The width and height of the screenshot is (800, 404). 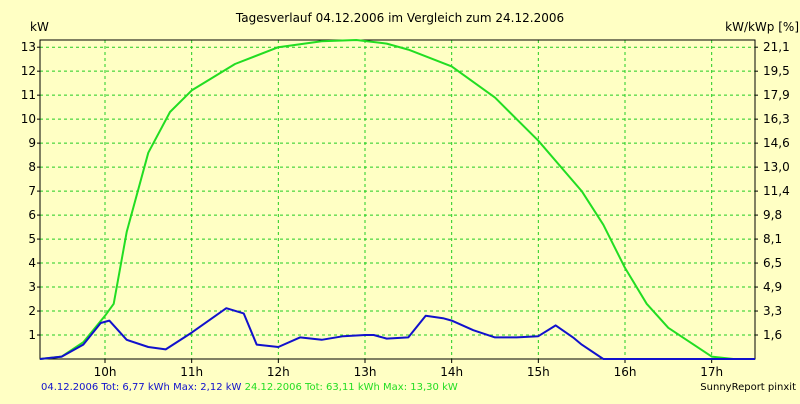 What do you see at coordinates (397, 333) in the screenshot?
I see `series-line-04-12-2006` at bounding box center [397, 333].